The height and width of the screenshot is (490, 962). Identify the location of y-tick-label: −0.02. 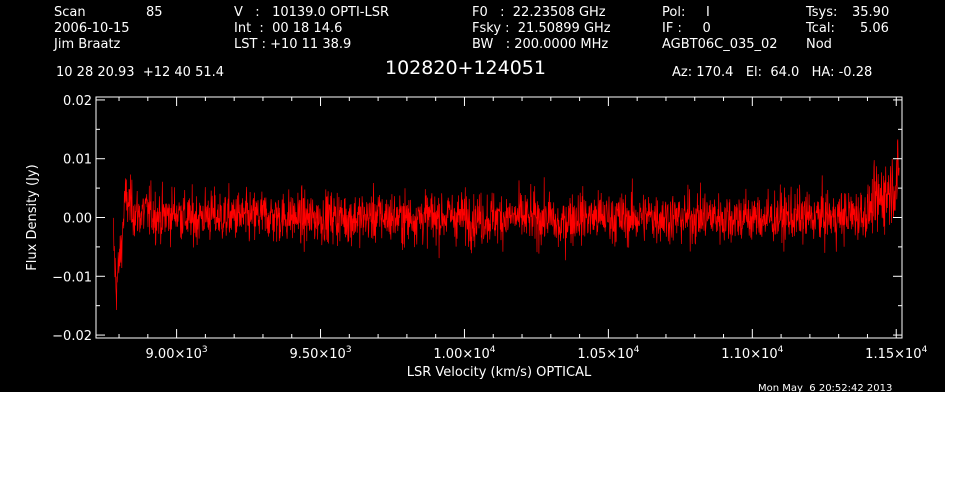
(72, 336).